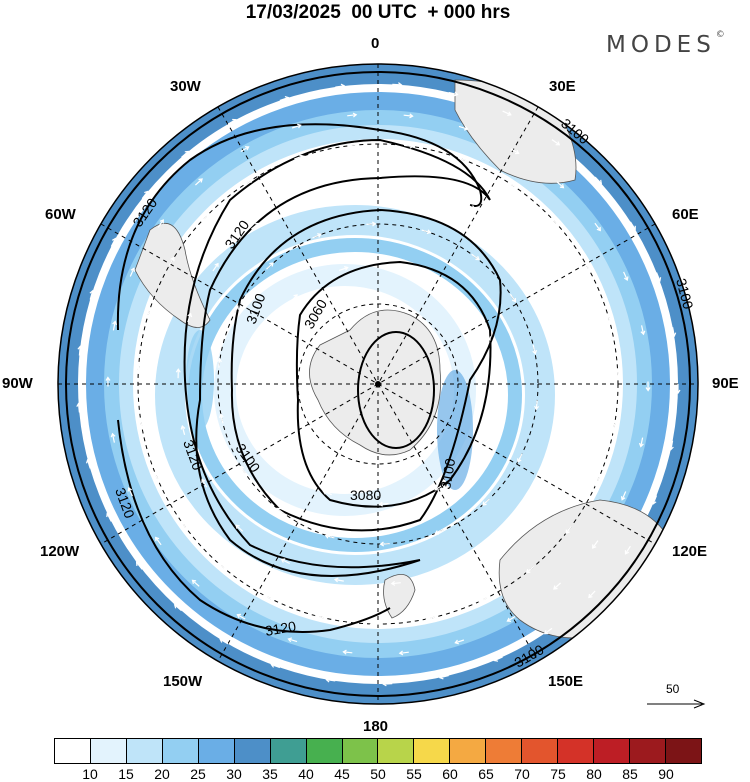 The width and height of the screenshot is (750, 782). What do you see at coordinates (90, 774) in the screenshot?
I see `colorbar-tick-label: 10` at bounding box center [90, 774].